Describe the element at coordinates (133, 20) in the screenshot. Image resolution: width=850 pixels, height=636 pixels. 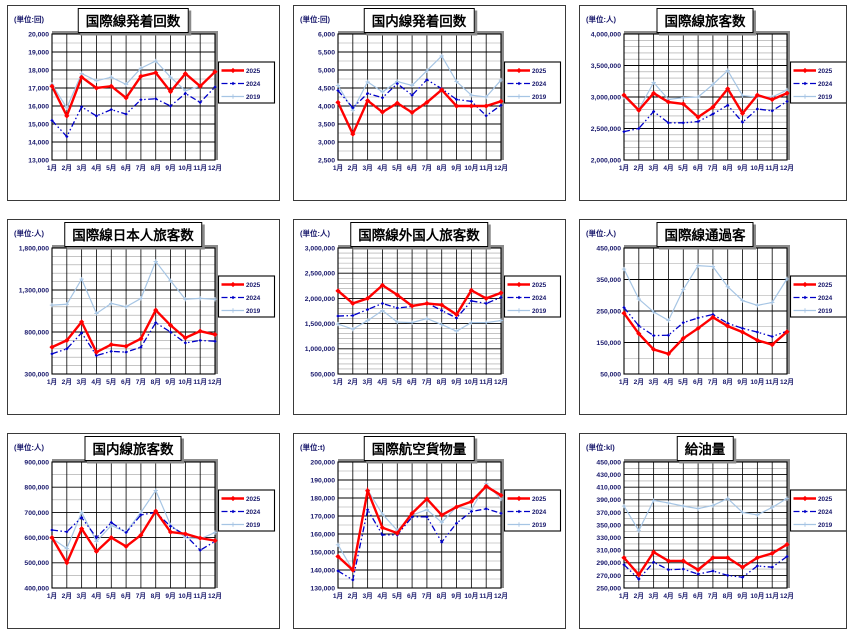
I see `chart-title: 国際線発着回数` at that location.